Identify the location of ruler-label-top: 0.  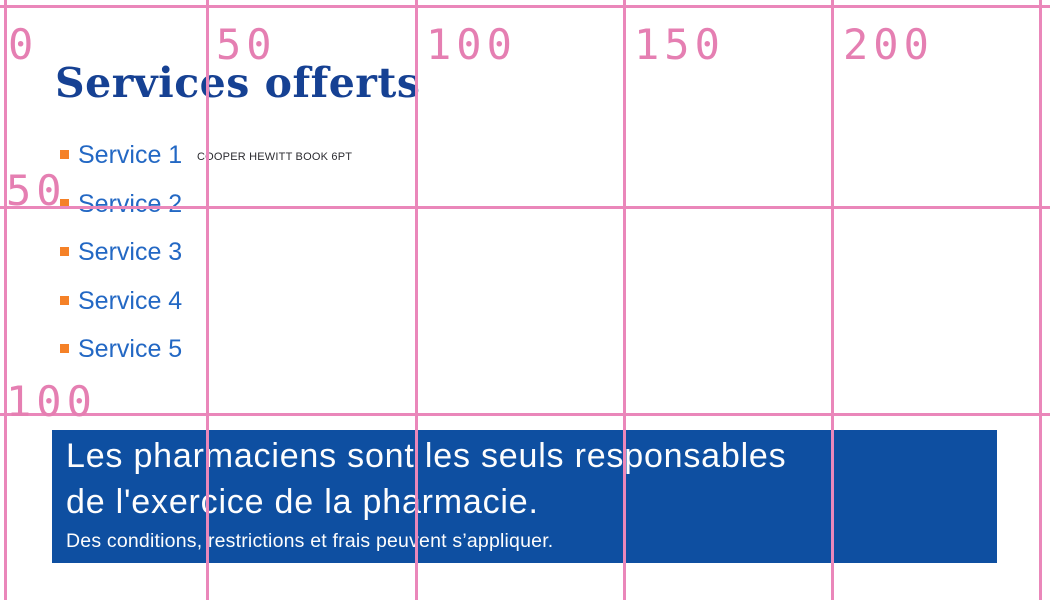
(23, 44).